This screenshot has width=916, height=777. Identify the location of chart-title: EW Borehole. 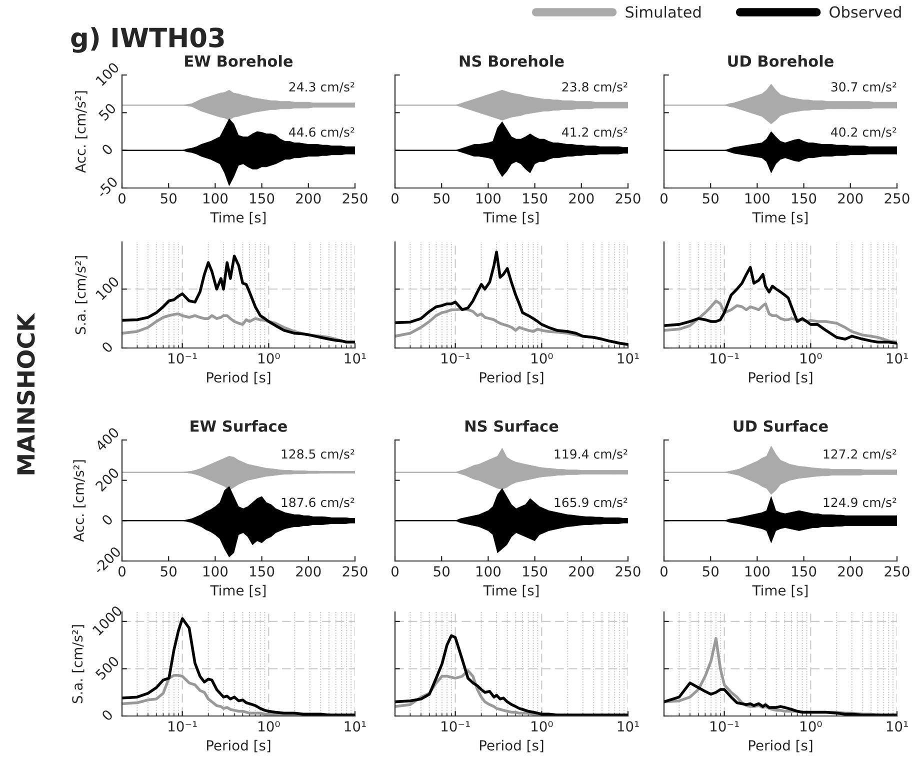
(239, 61).